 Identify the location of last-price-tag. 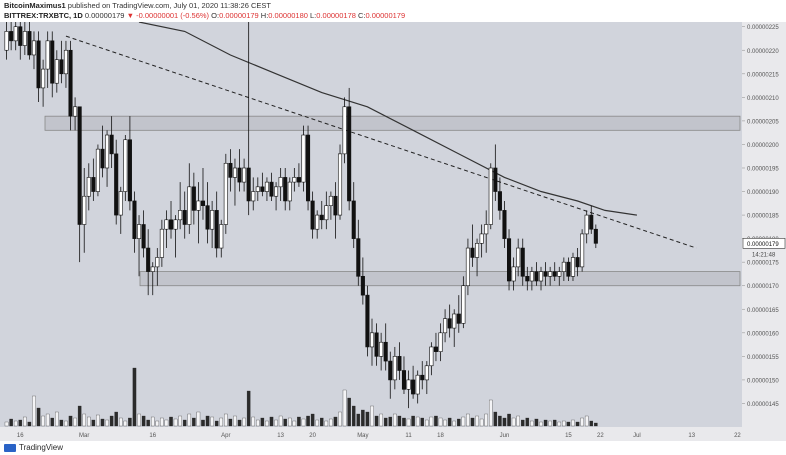
(764, 243).